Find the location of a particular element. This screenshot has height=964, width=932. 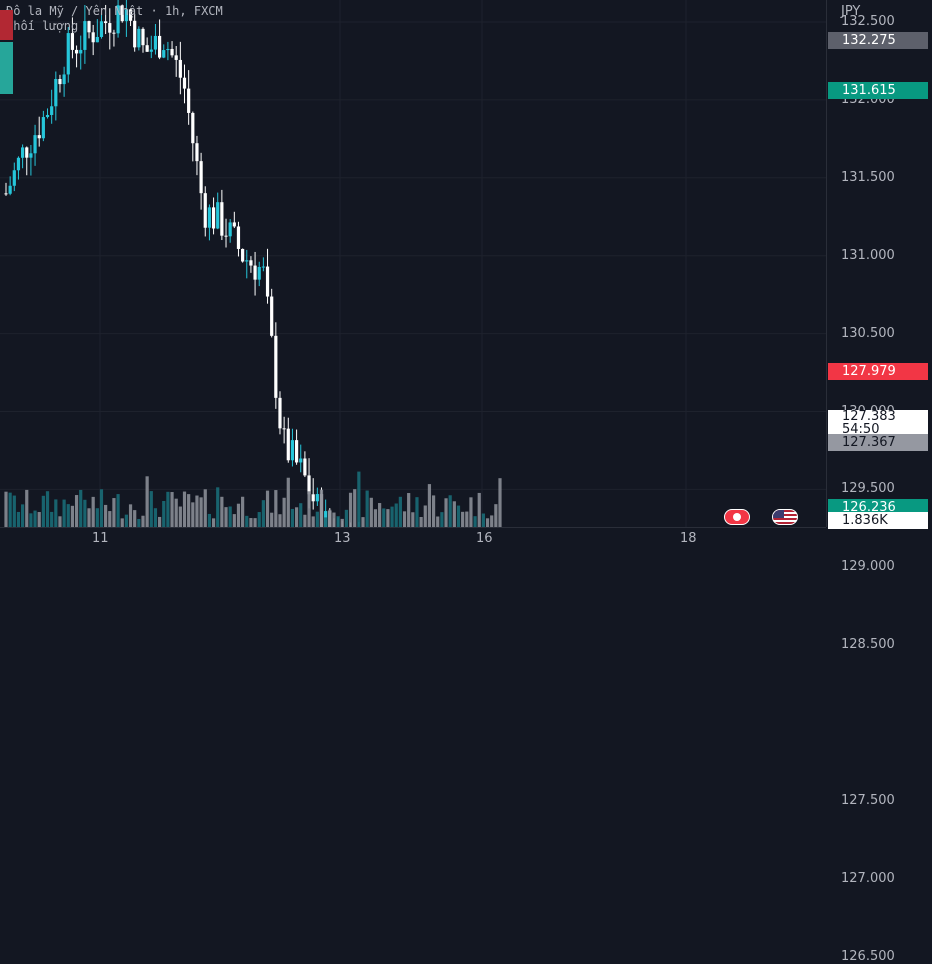

high-price-tag: 132.275 is located at coordinates (878, 40).